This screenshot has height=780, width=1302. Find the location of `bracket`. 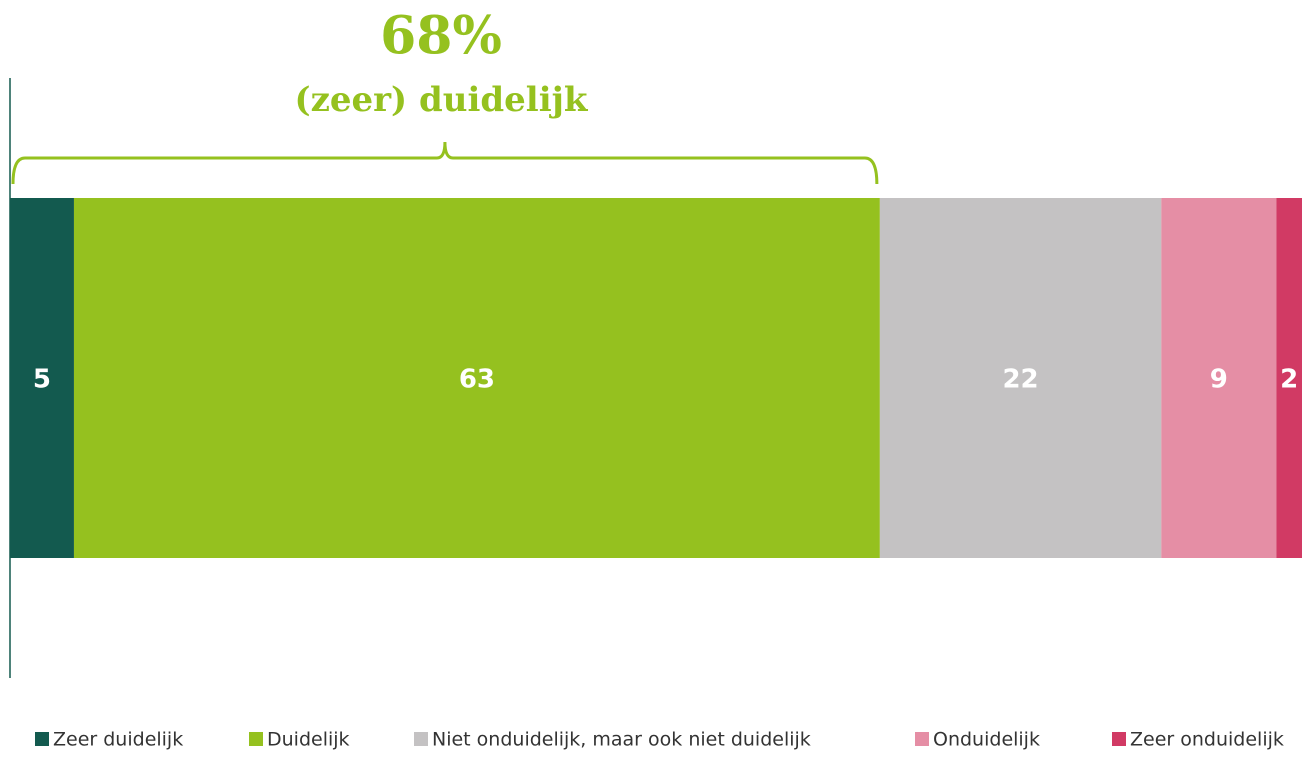

bracket is located at coordinates (445, 163).